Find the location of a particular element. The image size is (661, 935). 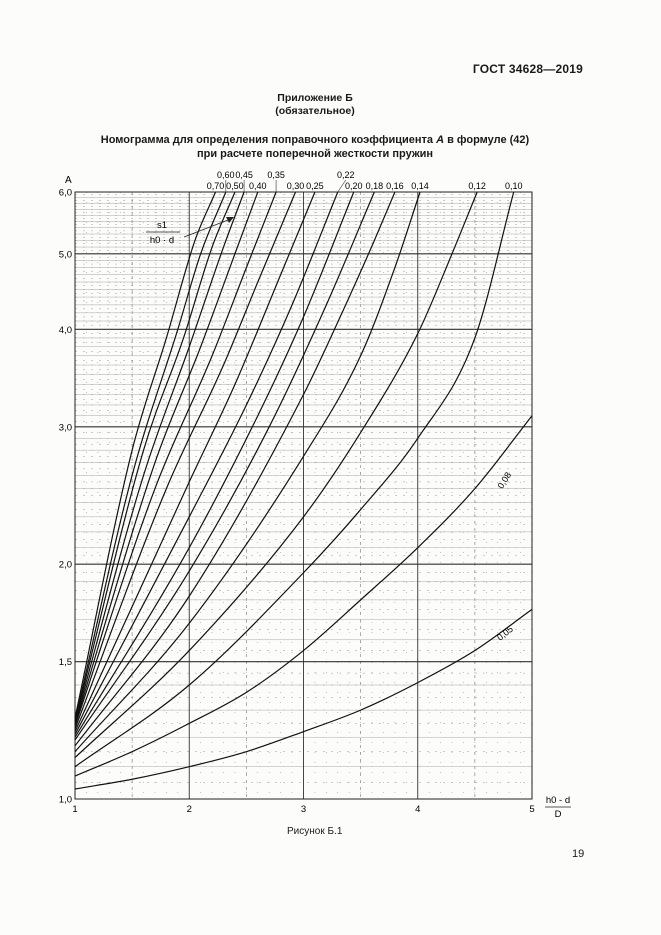

appendix-heading: Приложение Б (обязательное) is located at coordinates (315, 105).